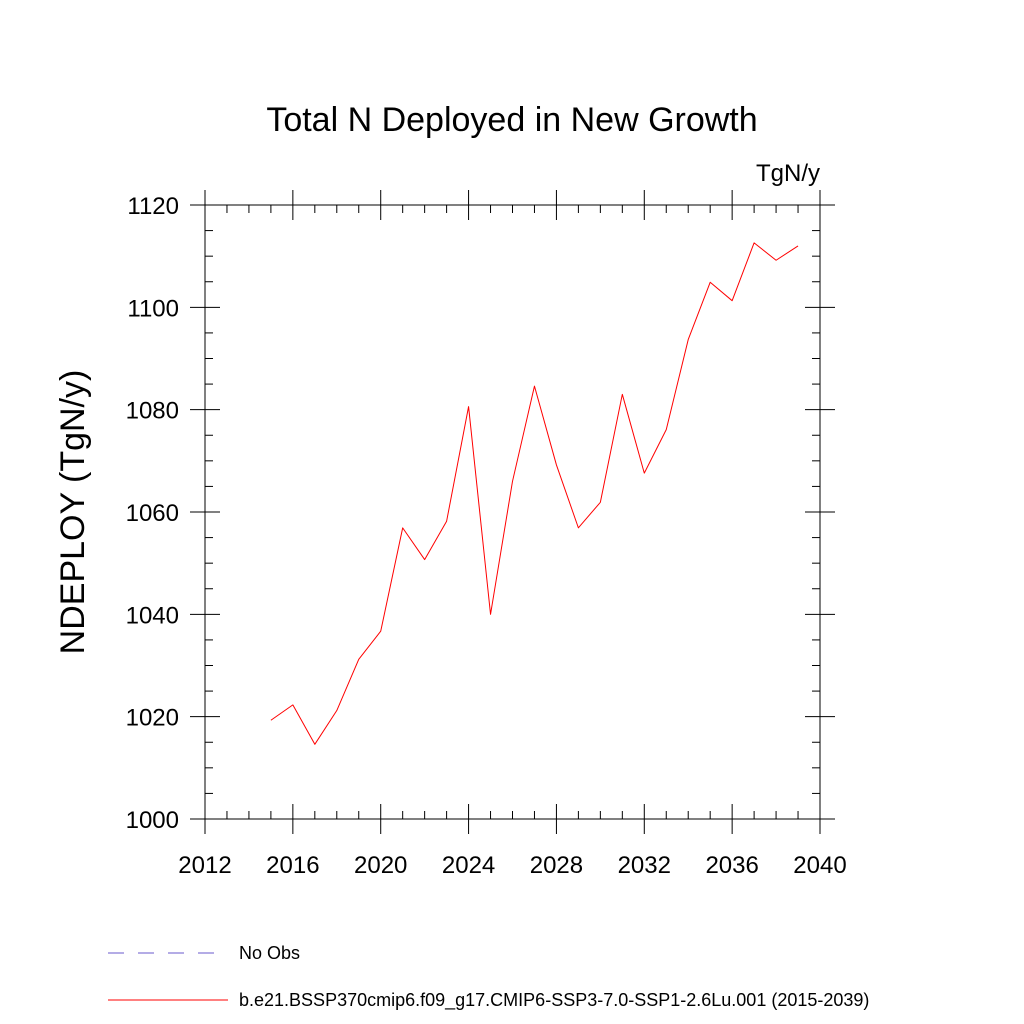 This screenshot has height=1024, width=1024. I want to click on chart-title: Total N Deployed in New Growth, so click(511, 120).